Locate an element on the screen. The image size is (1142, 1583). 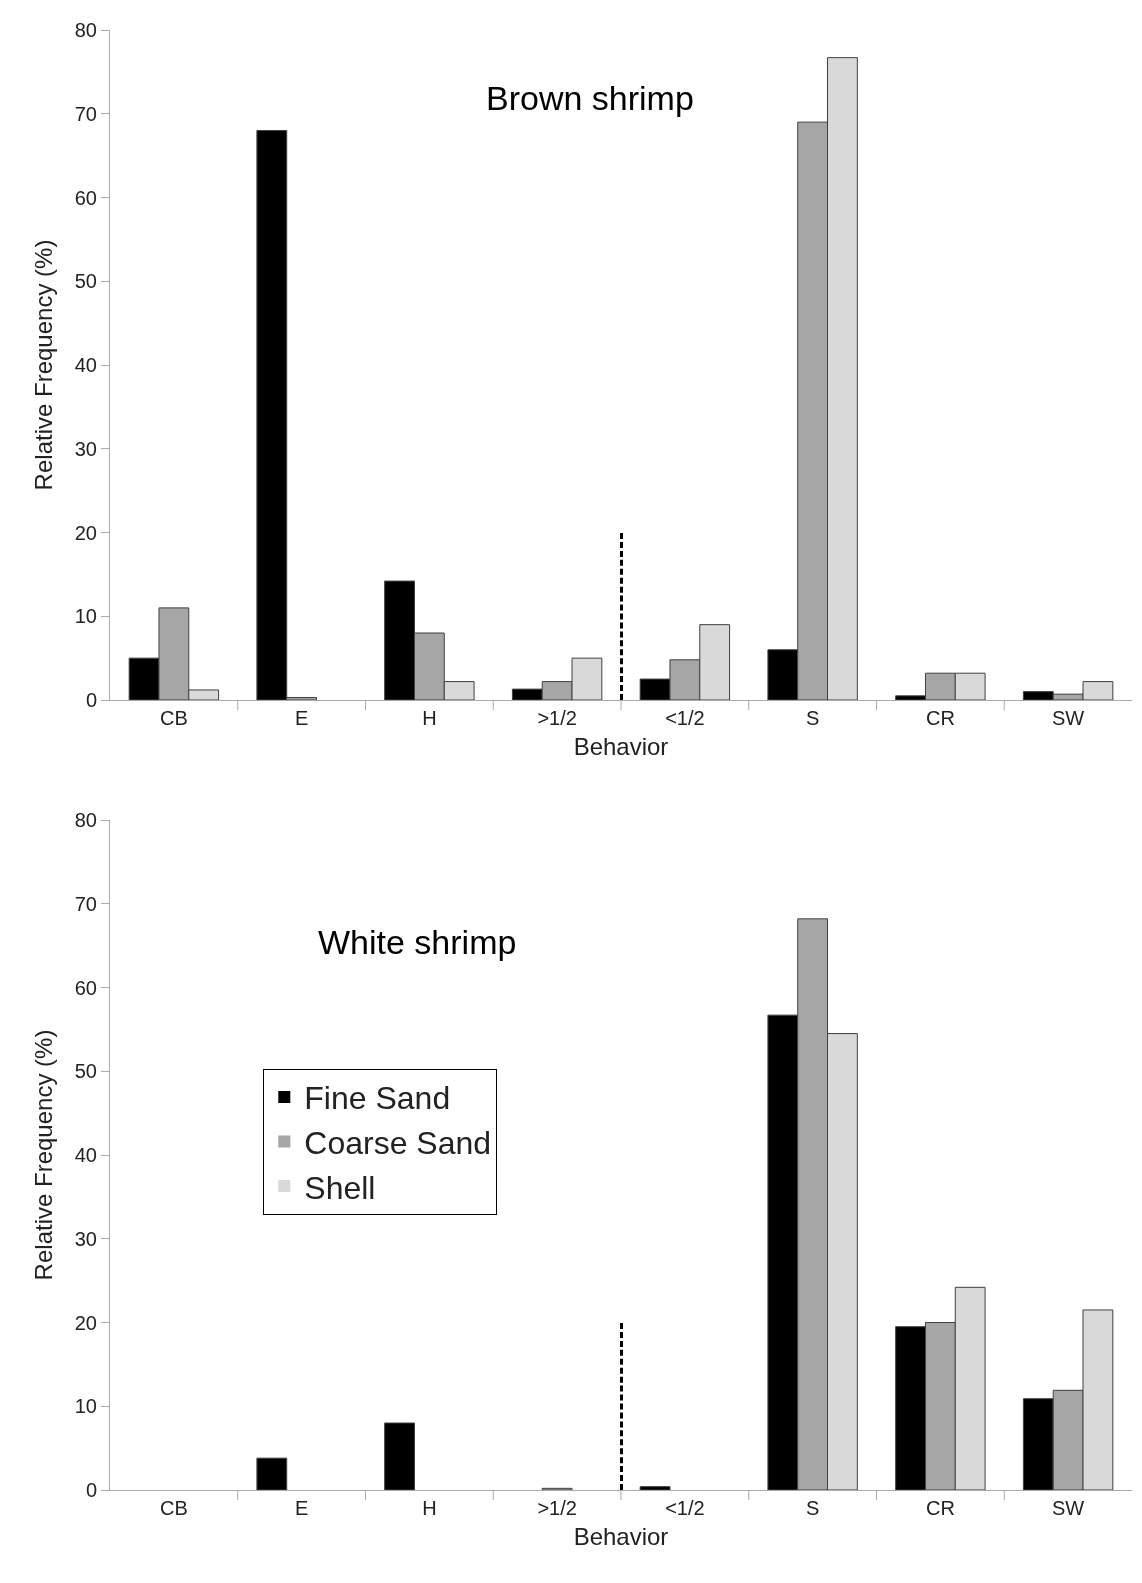
legend-label: Coarse Sand is located at coordinates (398, 1142).